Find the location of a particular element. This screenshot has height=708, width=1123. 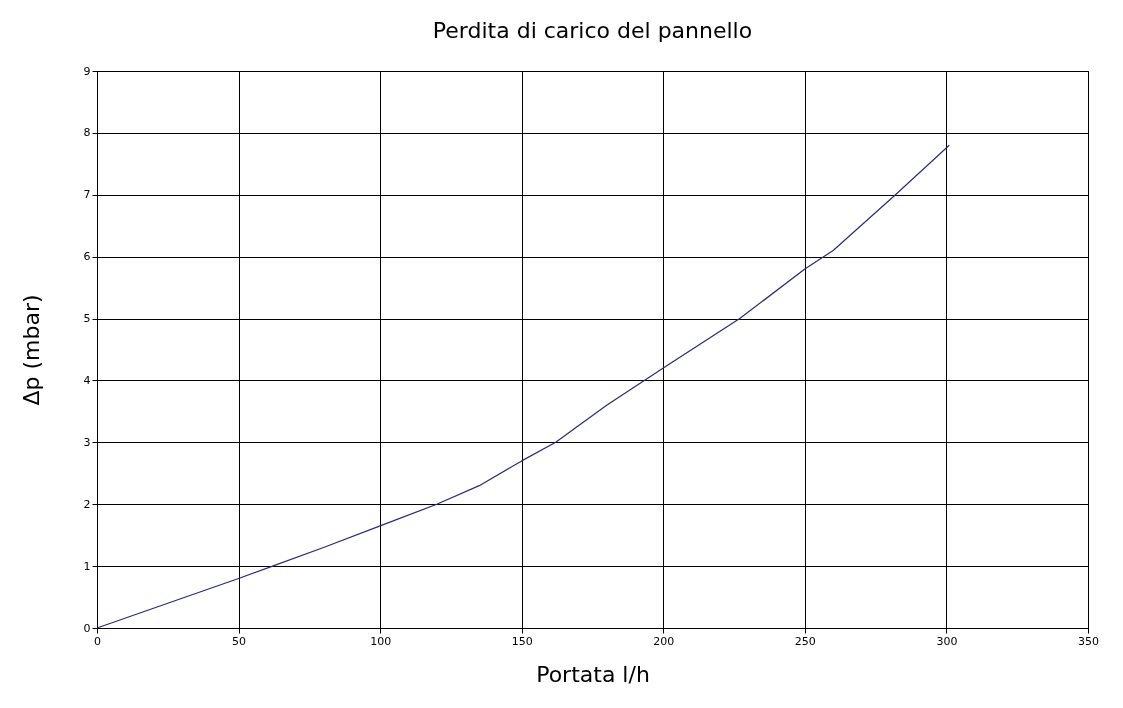

y-tick-label: 6 is located at coordinates (87, 257).